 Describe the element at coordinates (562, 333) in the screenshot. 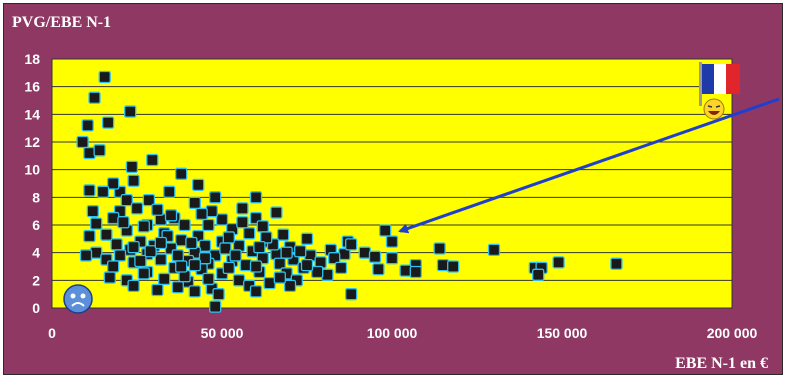

I see `x-tick-label: 150 000` at that location.